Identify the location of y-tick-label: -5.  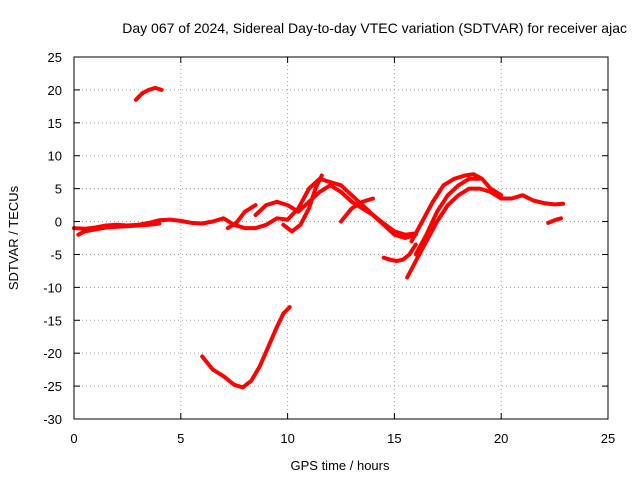
(56, 254).